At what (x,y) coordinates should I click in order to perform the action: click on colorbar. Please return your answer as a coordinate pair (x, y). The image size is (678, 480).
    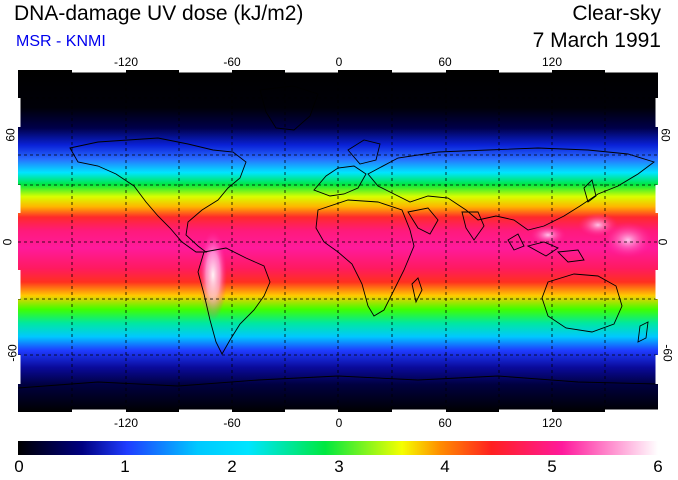
    Looking at the image, I should click on (338, 448).